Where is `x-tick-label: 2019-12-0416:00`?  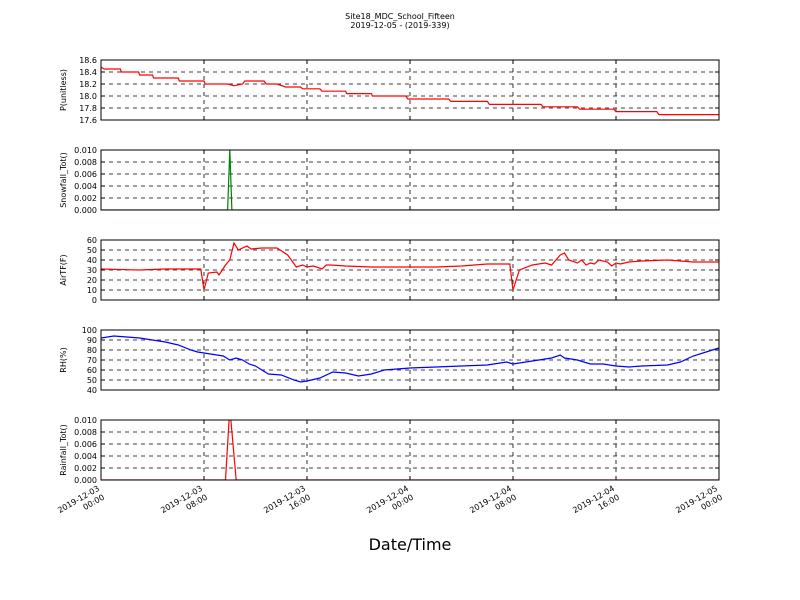
x-tick-label: 2019-12-0416:00 is located at coordinates (596, 504).